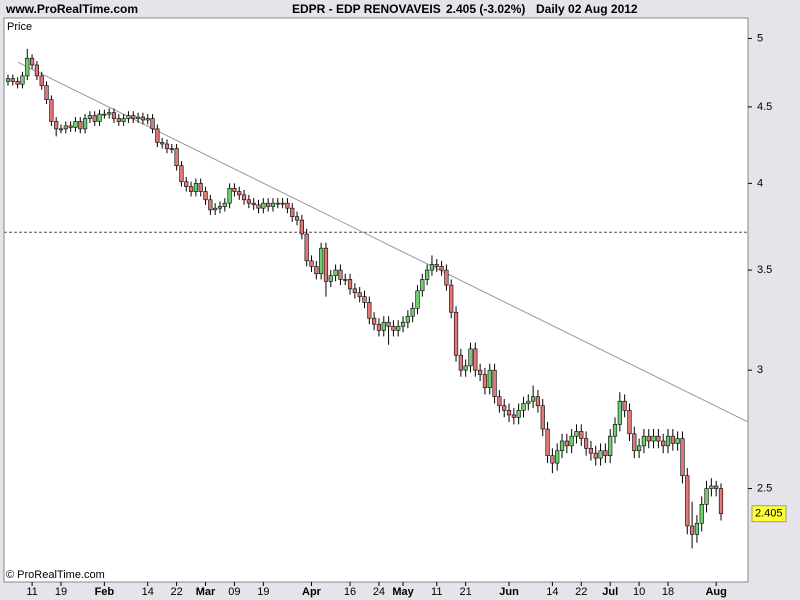  What do you see at coordinates (610, 592) in the screenshot?
I see `x-tick-label: Jul` at bounding box center [610, 592].